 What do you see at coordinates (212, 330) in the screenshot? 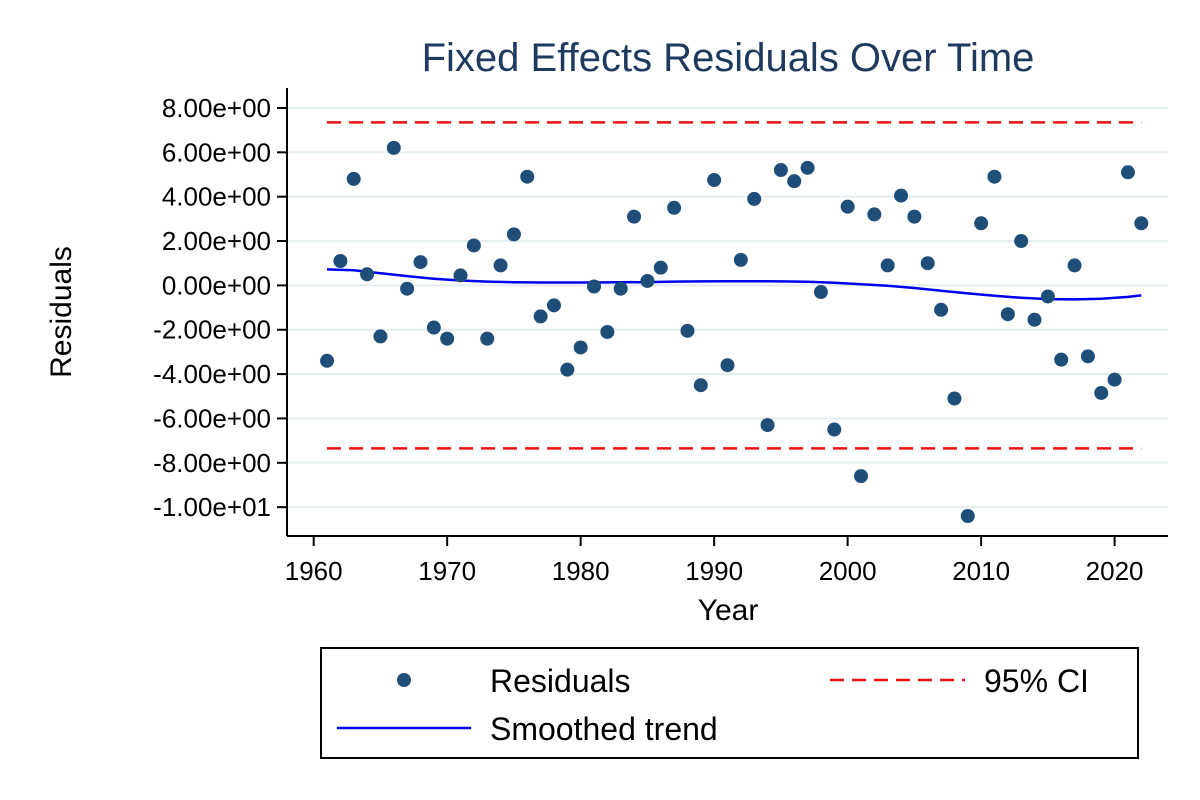
I see `y-tick-label: -2.00e+00` at bounding box center [212, 330].